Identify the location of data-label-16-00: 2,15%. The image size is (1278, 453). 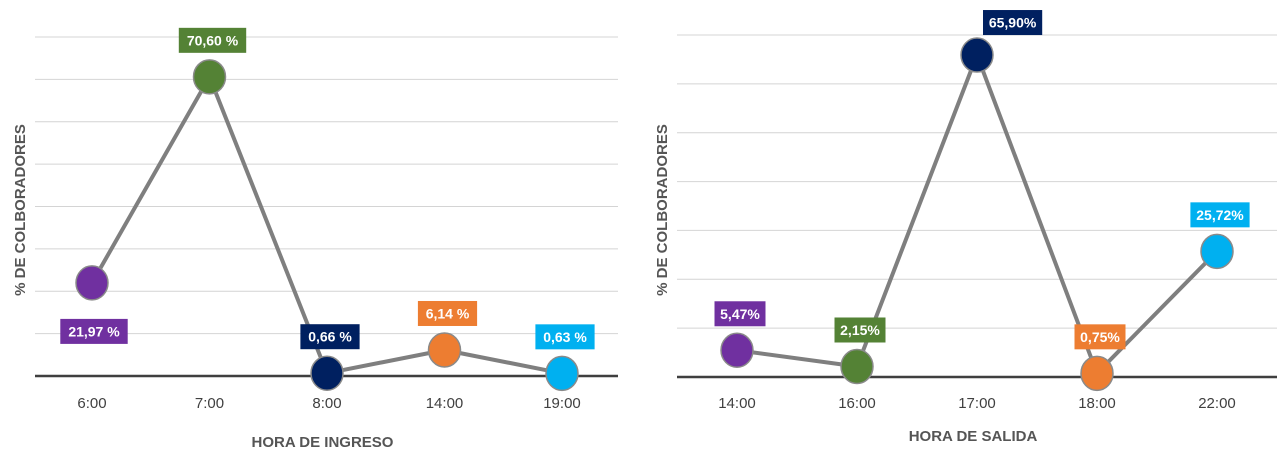
(860, 330).